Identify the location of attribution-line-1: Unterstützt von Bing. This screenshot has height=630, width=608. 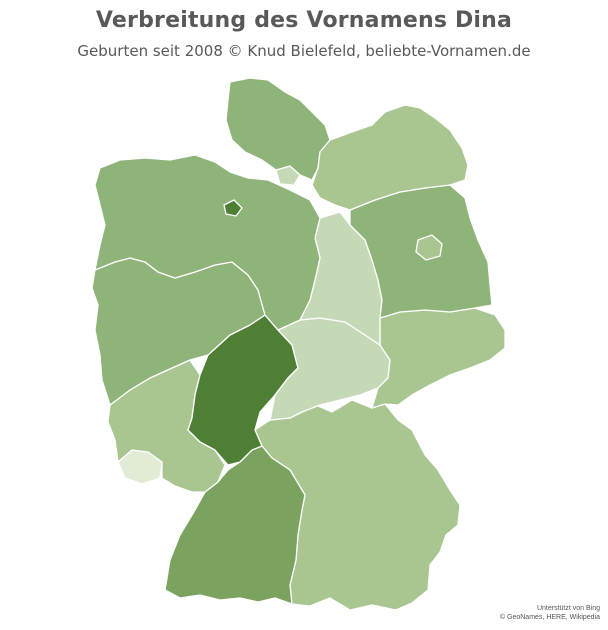
(568, 608).